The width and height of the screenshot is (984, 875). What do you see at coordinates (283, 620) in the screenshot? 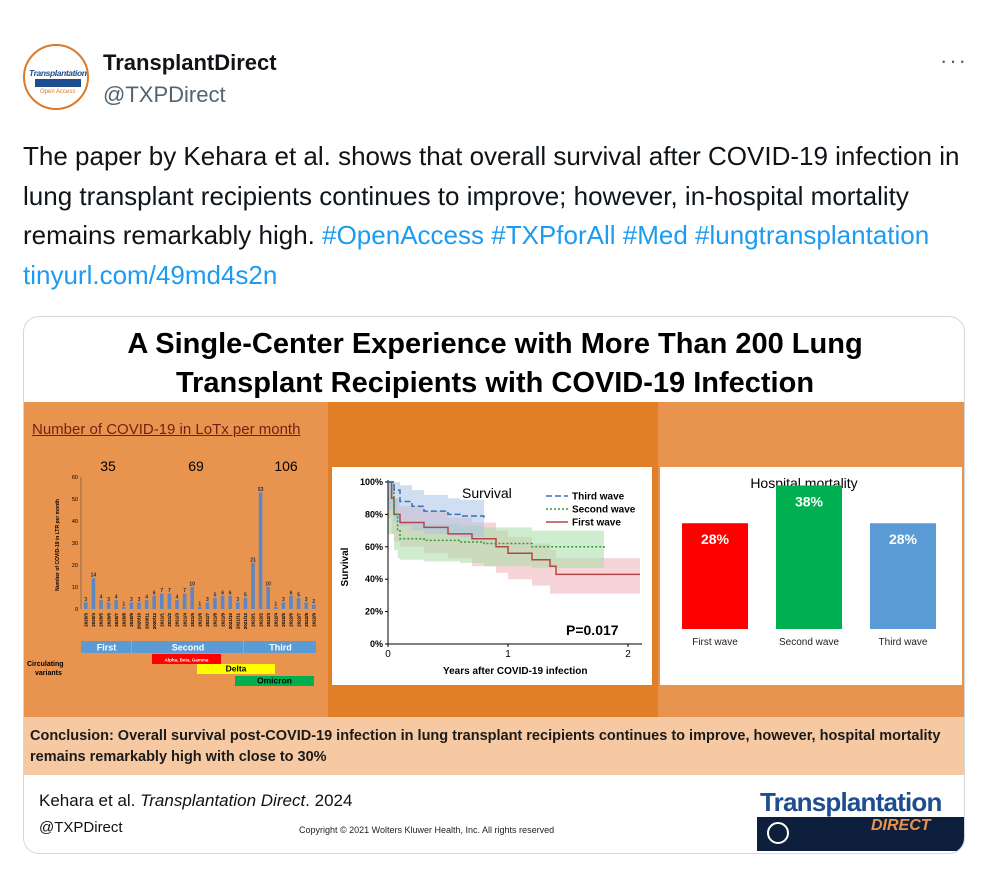
I see `x-tick-label: 2022/5` at bounding box center [283, 620].